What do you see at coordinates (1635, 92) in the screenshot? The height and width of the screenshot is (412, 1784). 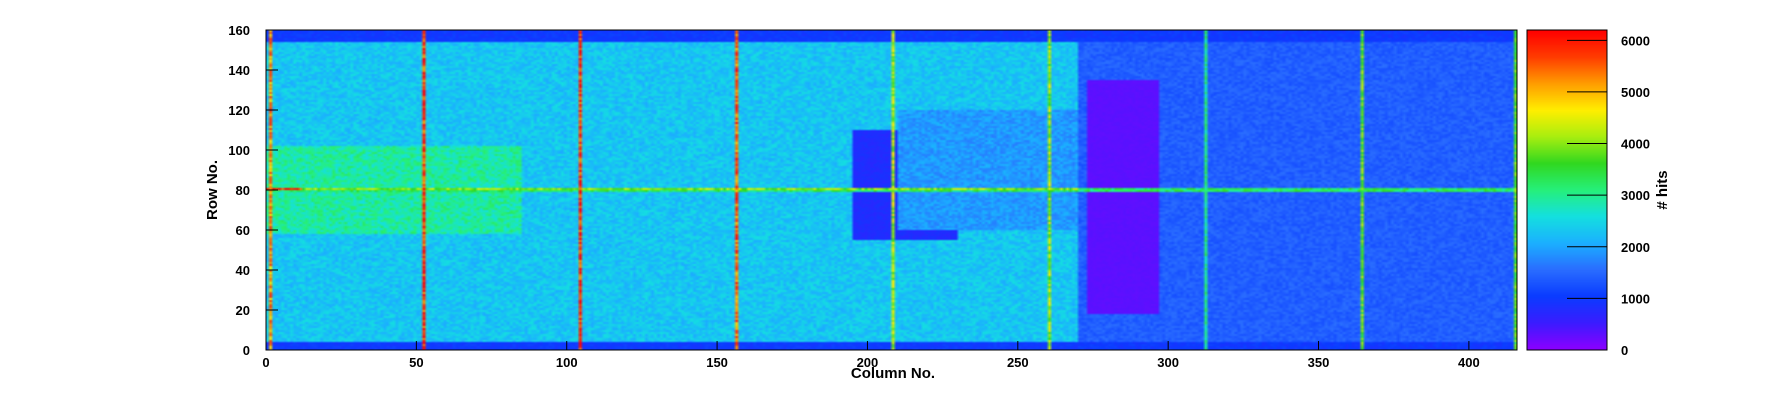 I see `colorbar-tick-label: 5000` at bounding box center [1635, 92].